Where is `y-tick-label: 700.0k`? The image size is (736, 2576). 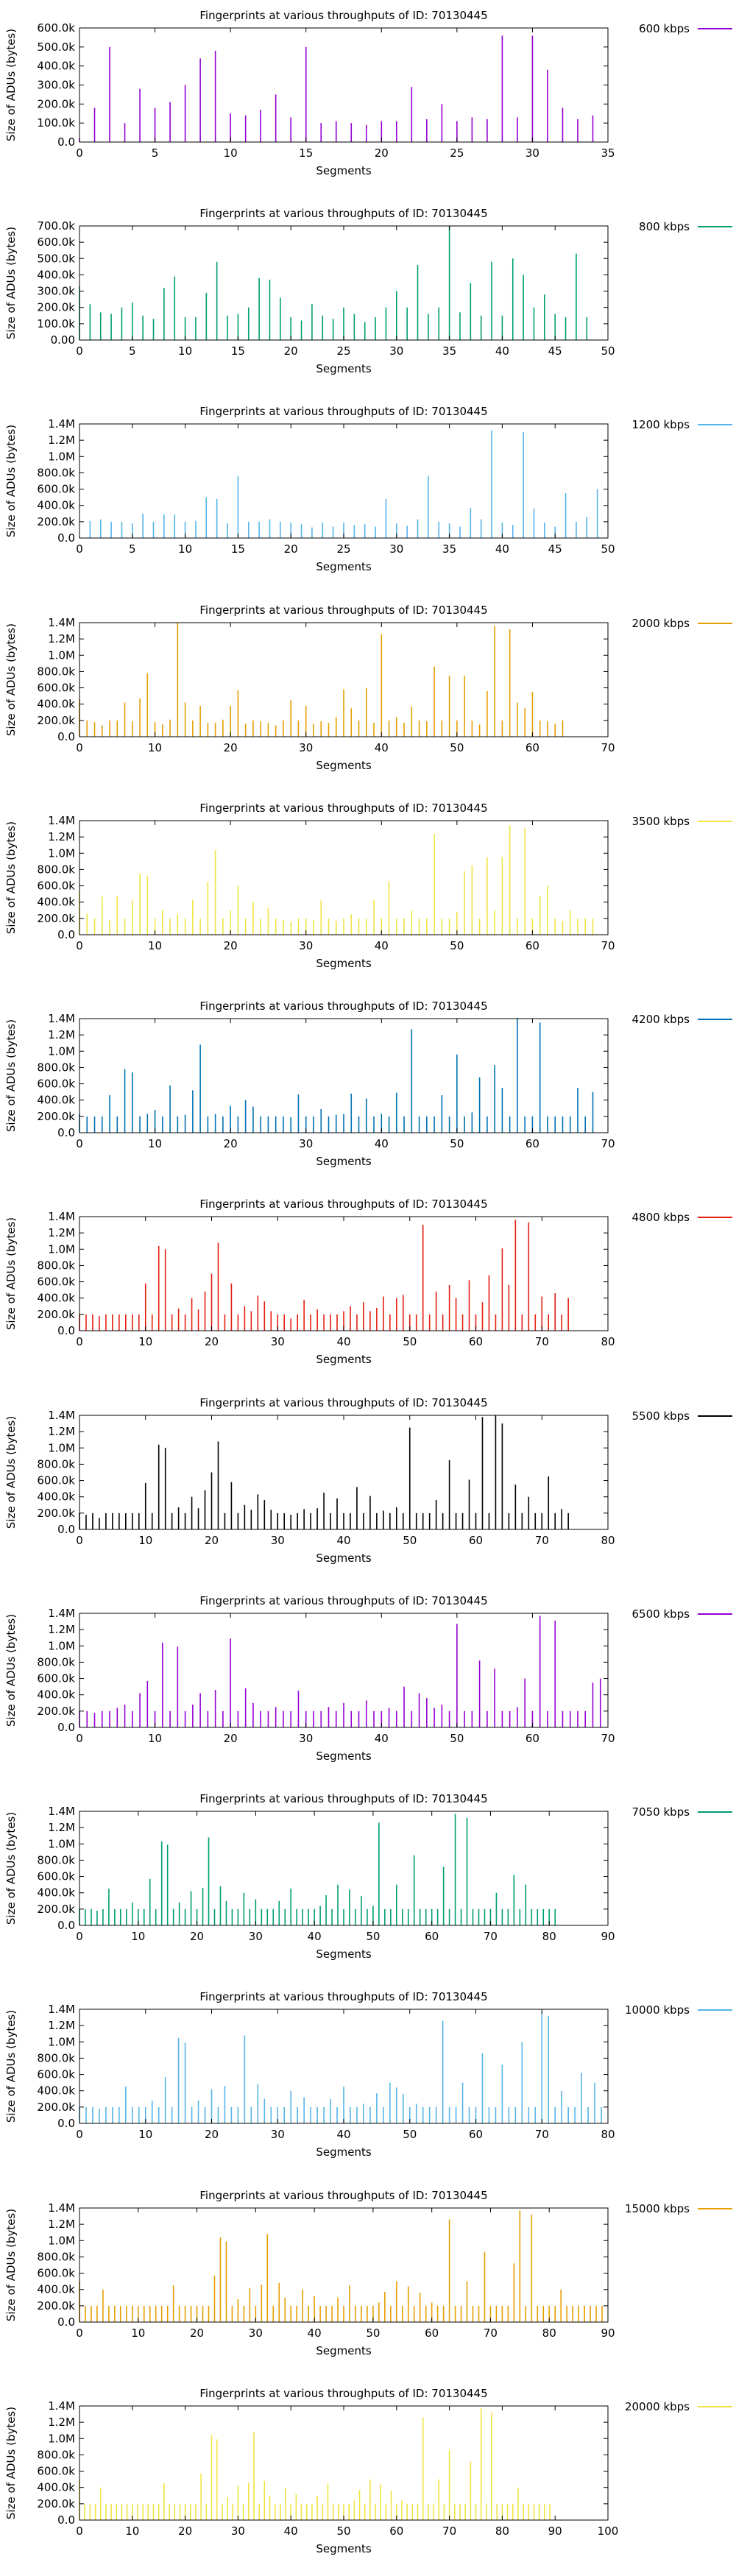 y-tick-label: 700.0k is located at coordinates (56, 226).